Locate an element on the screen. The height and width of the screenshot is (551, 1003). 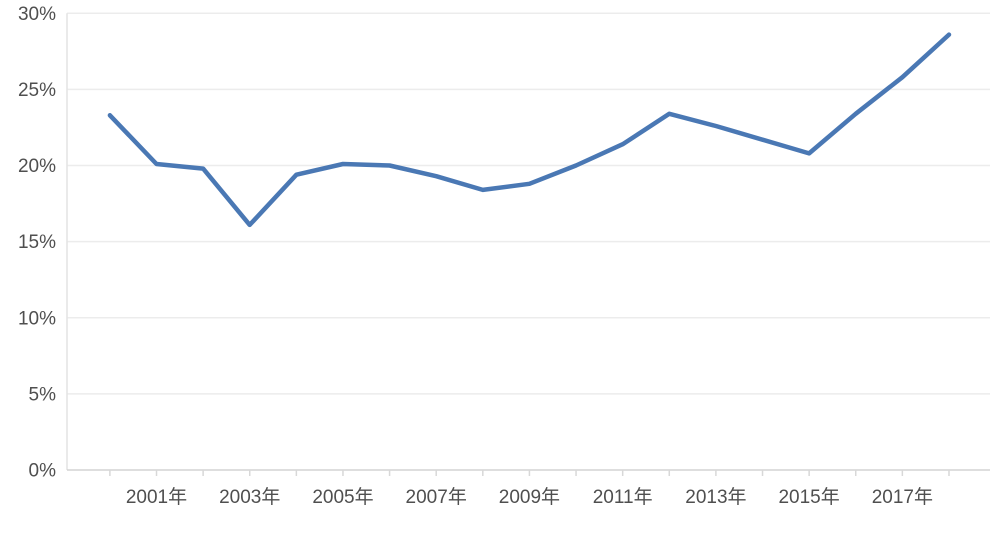
x-tick-label: 2009年 is located at coordinates (529, 497).